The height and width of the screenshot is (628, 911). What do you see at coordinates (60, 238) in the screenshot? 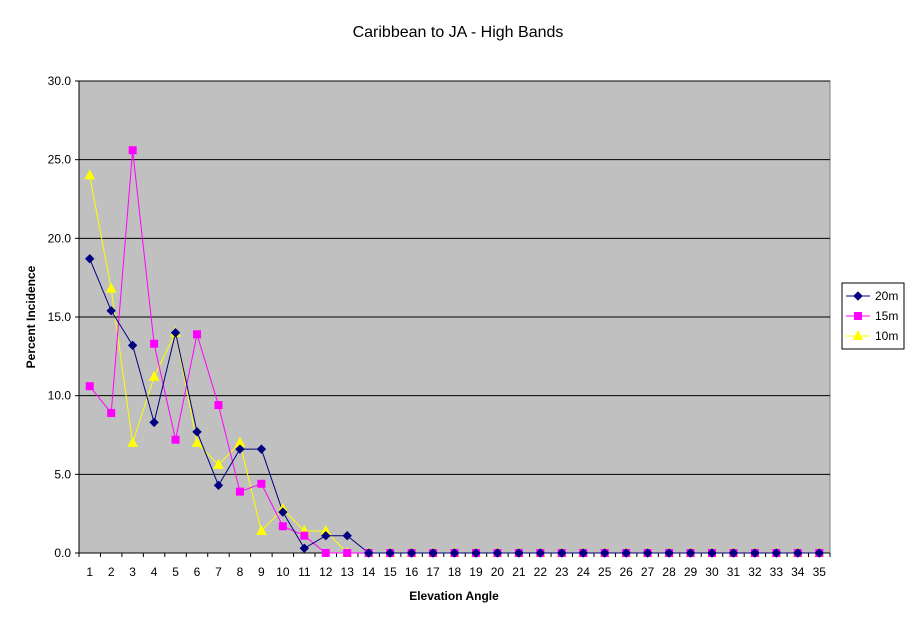
I see `y-tick-label: 20.0` at bounding box center [60, 238].